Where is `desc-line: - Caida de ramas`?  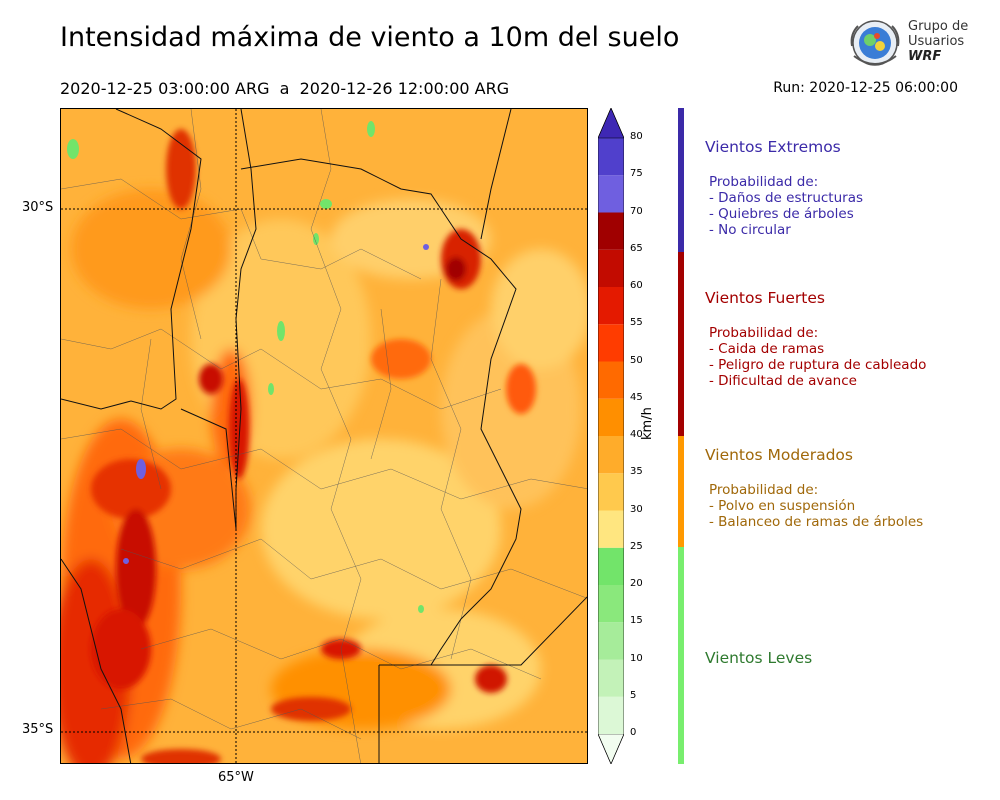
desc-line: - Caida de ramas is located at coordinates (767, 349).